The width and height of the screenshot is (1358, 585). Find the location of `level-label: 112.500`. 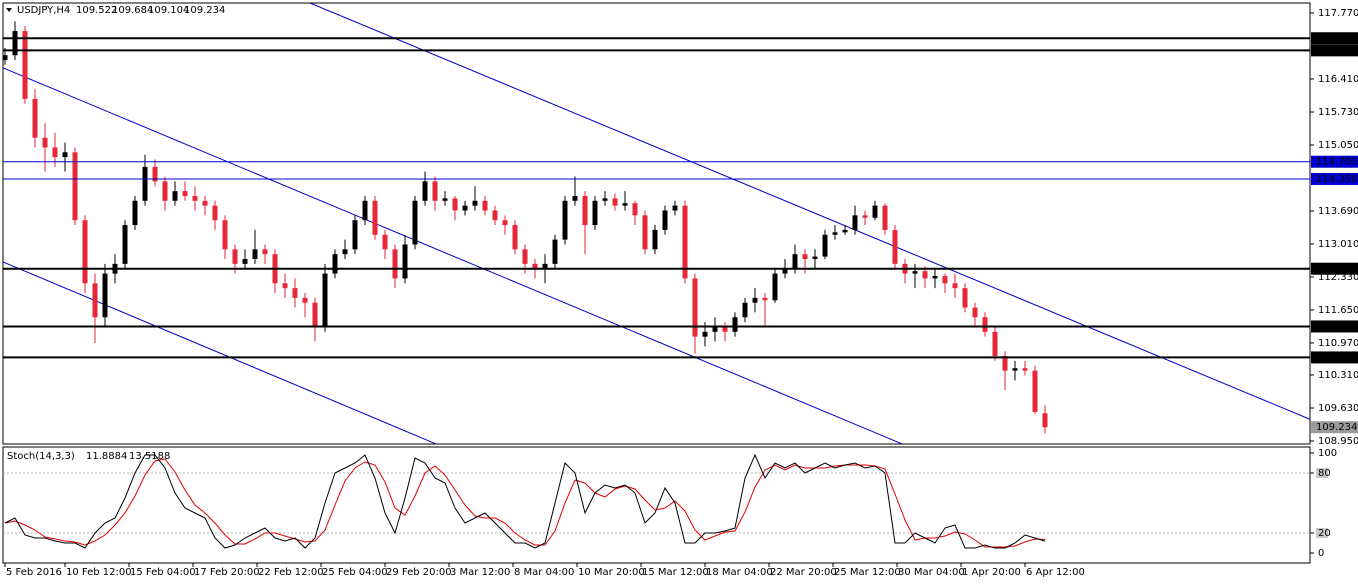

level-label: 112.500 is located at coordinates (1336, 269).